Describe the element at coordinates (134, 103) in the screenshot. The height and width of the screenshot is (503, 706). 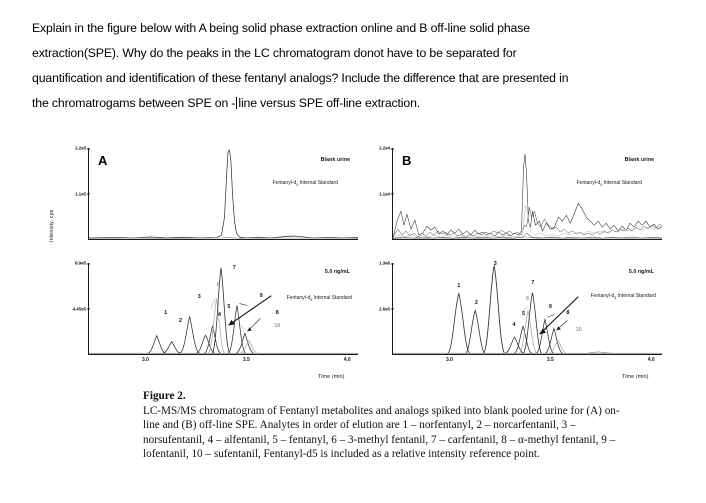
I see `question-line-4-pre: the chromatrogams between SPE on -` at that location.